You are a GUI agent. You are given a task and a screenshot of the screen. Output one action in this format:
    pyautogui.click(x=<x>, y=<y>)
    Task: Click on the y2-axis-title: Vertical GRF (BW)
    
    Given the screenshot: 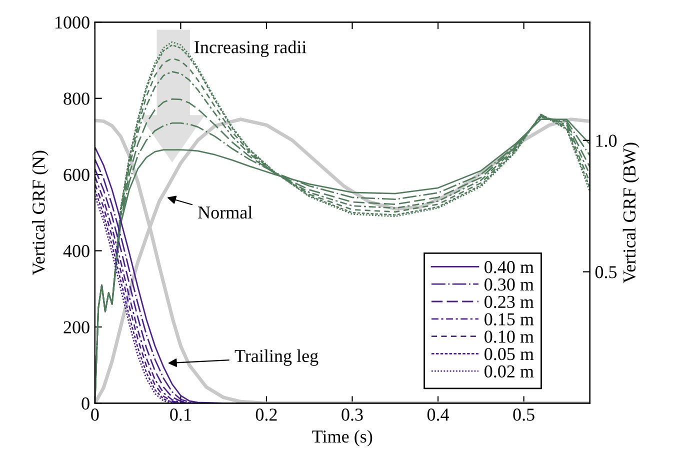 What is the action you would take?
    pyautogui.click(x=631, y=213)
    